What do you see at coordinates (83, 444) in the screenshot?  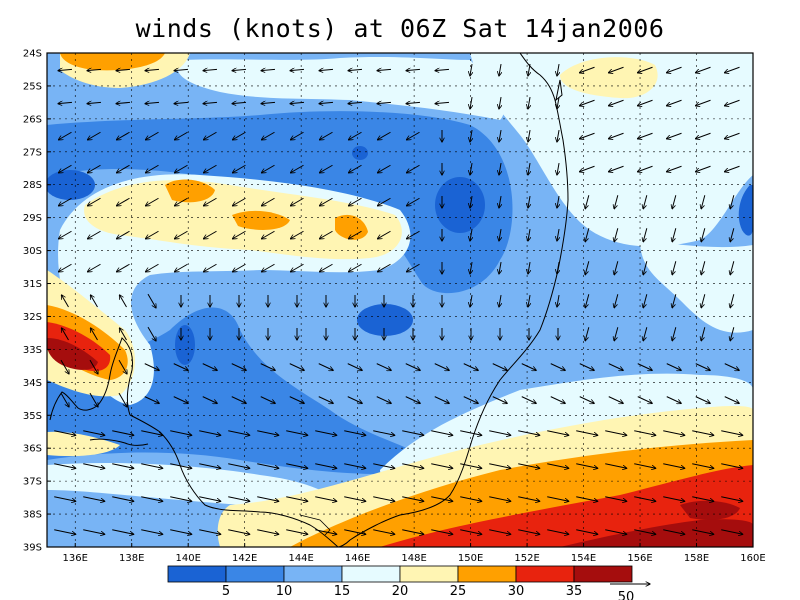 I see `field-25-coast` at bounding box center [83, 444].